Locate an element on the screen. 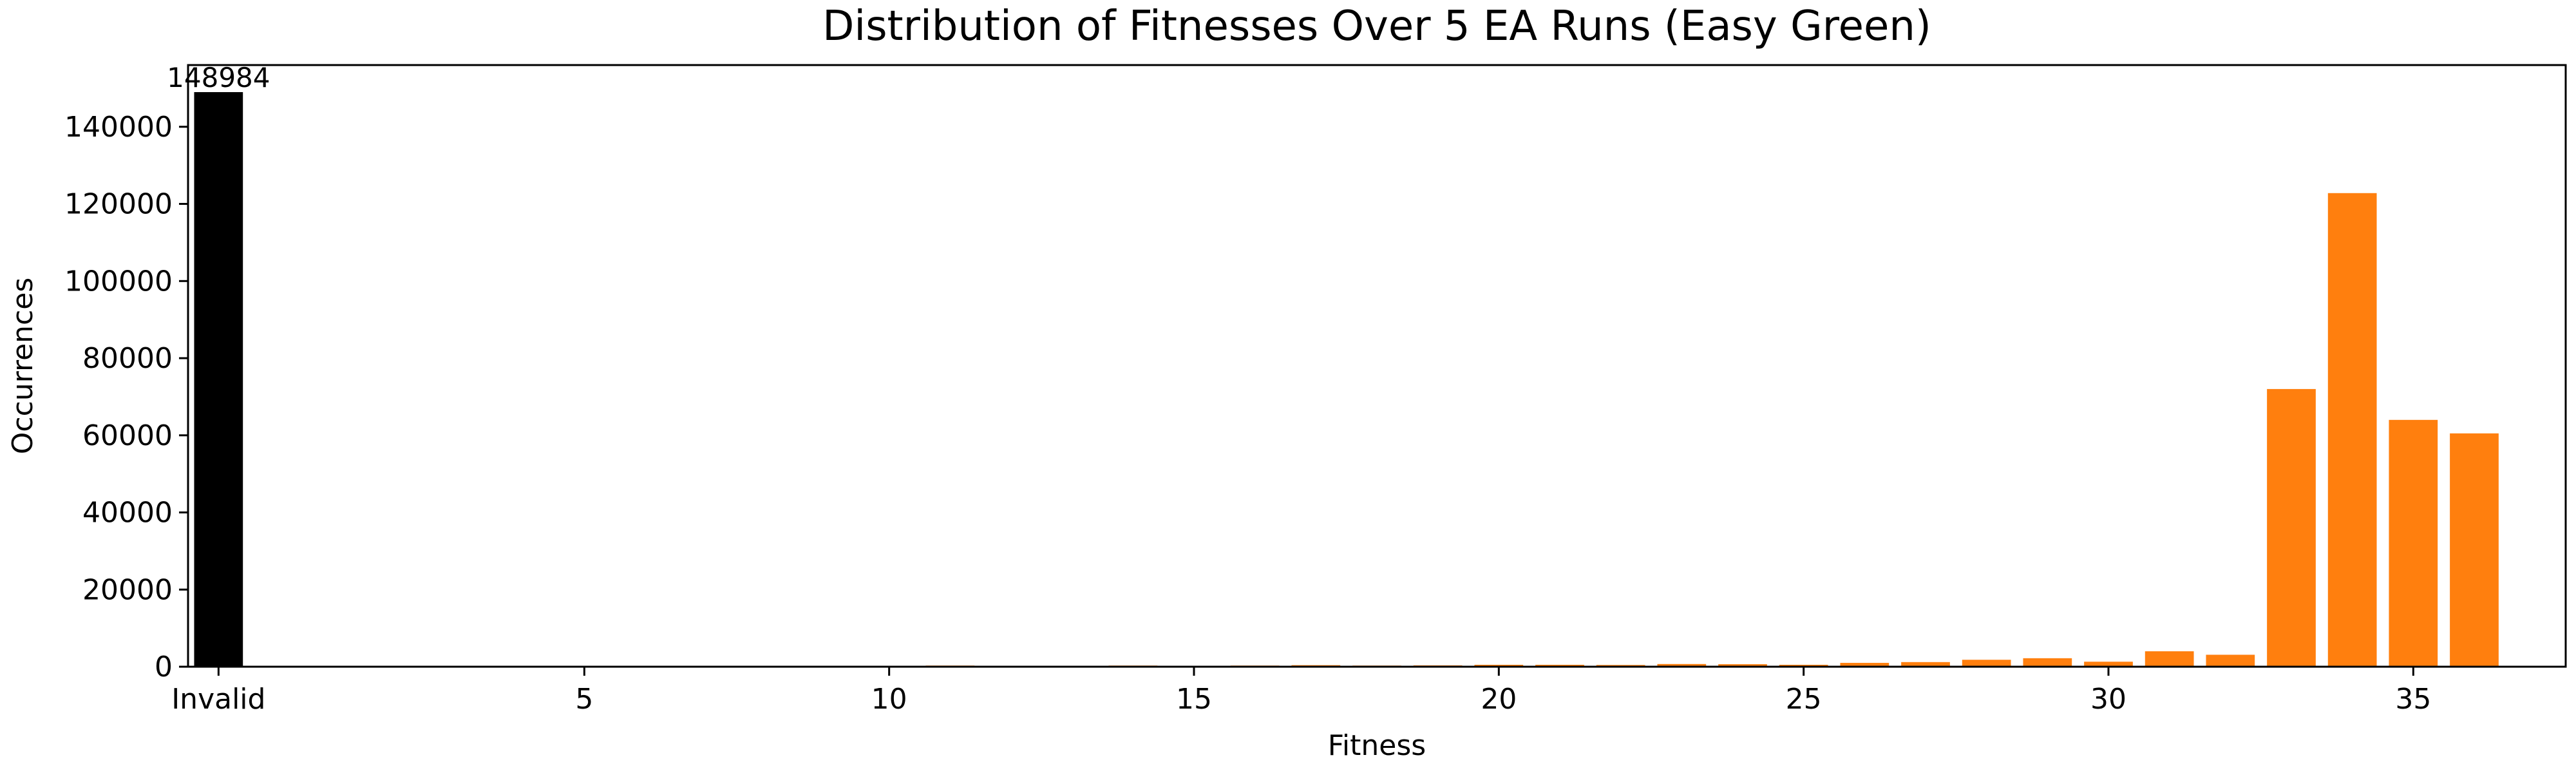 This screenshot has width=2576, height=773. y-tick-label: 40000 is located at coordinates (128, 513).